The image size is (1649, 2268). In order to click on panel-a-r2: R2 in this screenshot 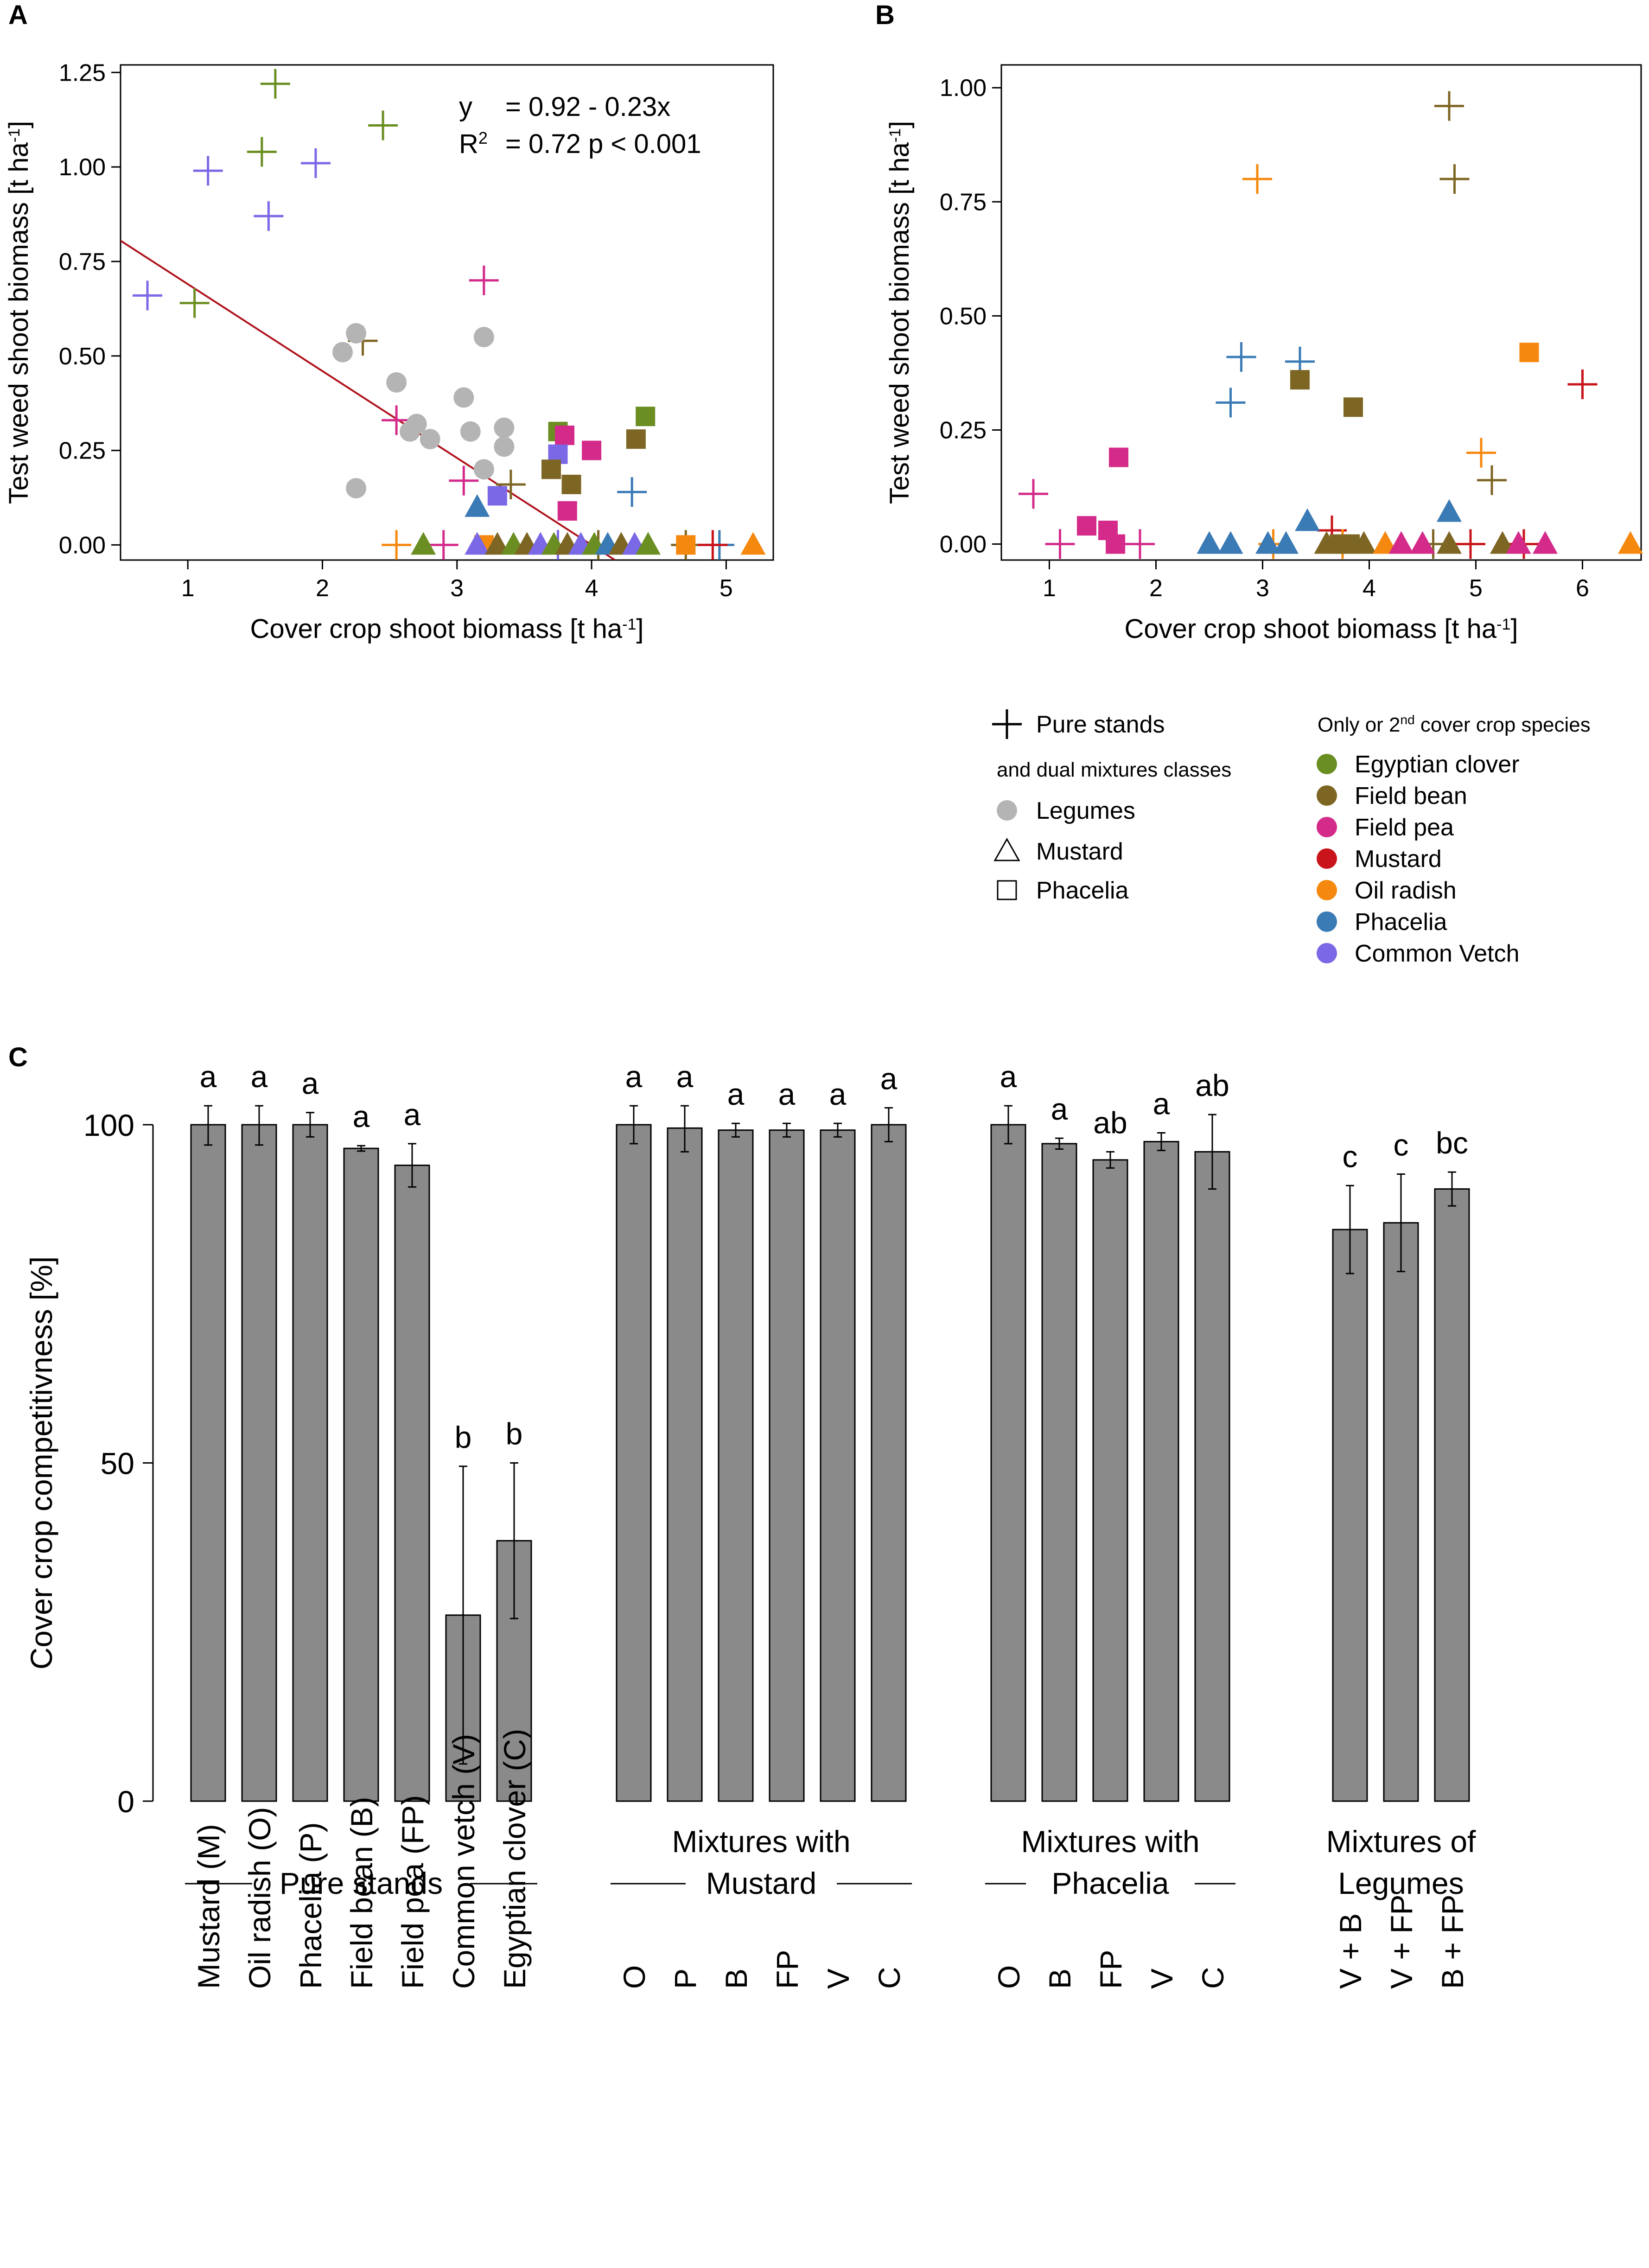, I will do `click(473, 143)`.